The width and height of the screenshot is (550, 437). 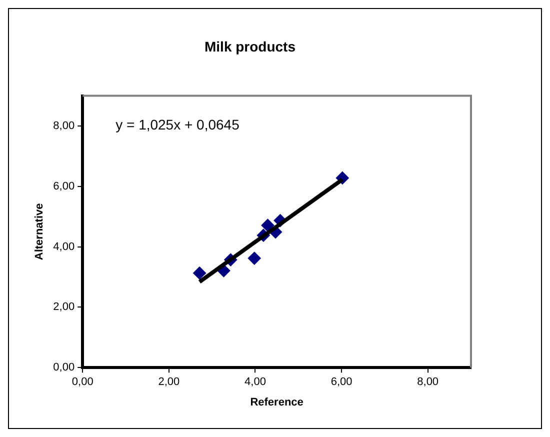 I want to click on x-tick-label: 0,00, so click(x=83, y=382).